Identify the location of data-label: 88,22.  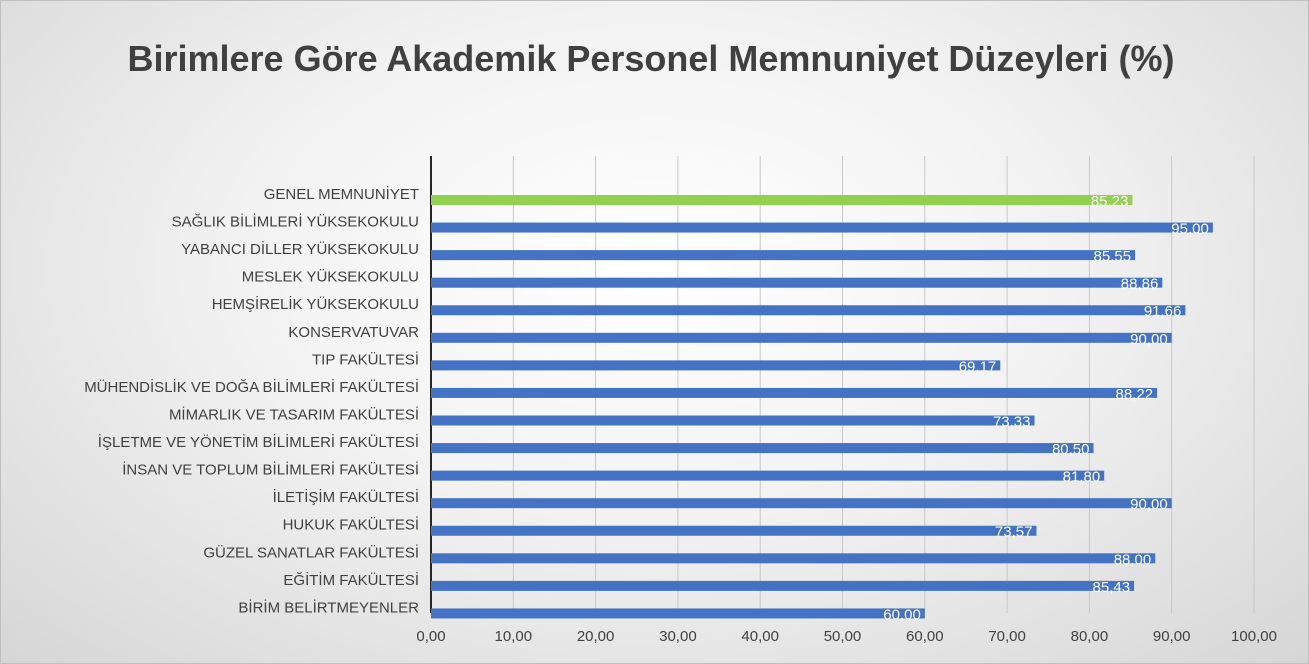
(1135, 394).